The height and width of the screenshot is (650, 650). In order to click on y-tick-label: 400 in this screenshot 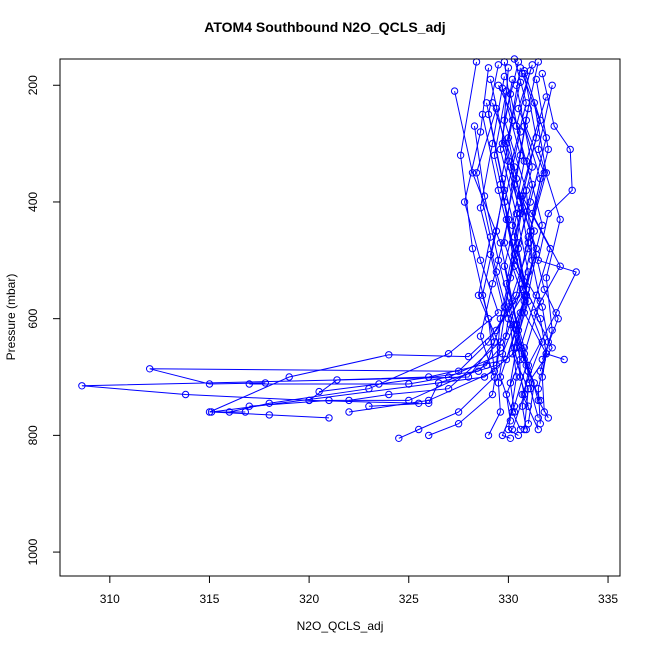, I will do `click(33, 202)`.